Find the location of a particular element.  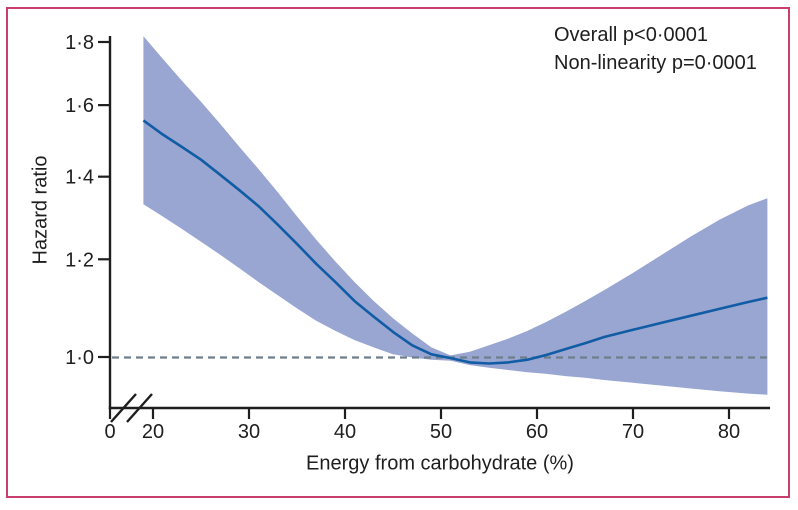

x-tick-label: 70 is located at coordinates (633, 432).